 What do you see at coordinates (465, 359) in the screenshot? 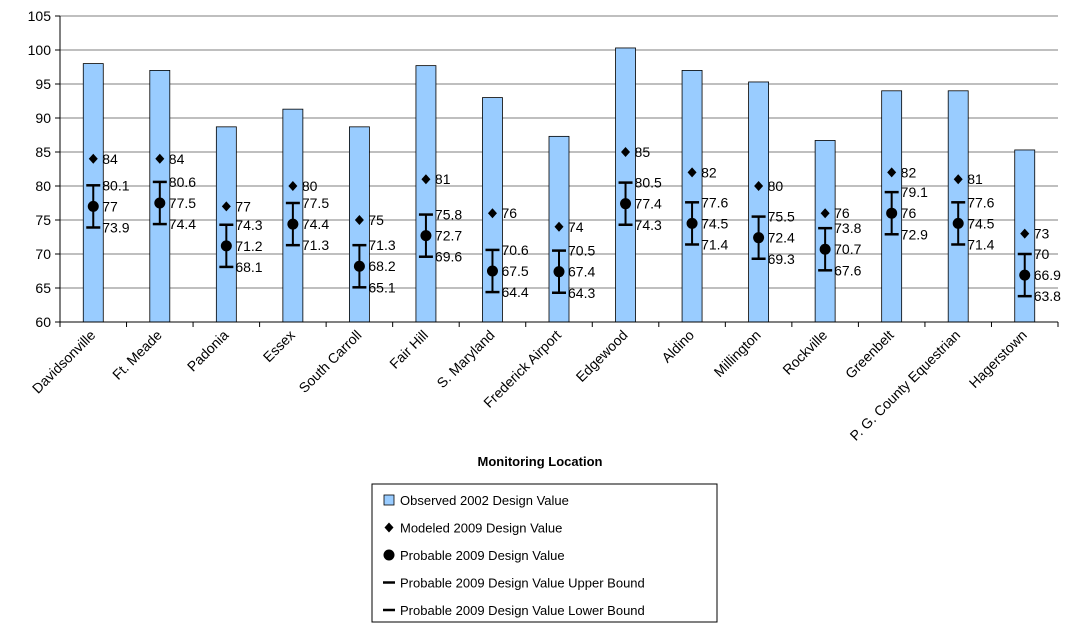
I see `category-label: S. Maryland` at bounding box center [465, 359].